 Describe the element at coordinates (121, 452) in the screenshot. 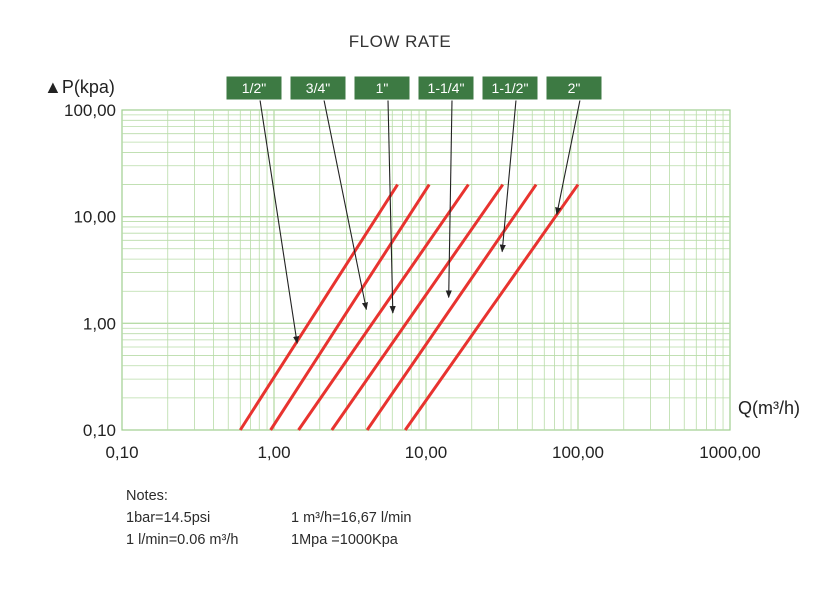

I see `x-tick-label: 0,10` at that location.